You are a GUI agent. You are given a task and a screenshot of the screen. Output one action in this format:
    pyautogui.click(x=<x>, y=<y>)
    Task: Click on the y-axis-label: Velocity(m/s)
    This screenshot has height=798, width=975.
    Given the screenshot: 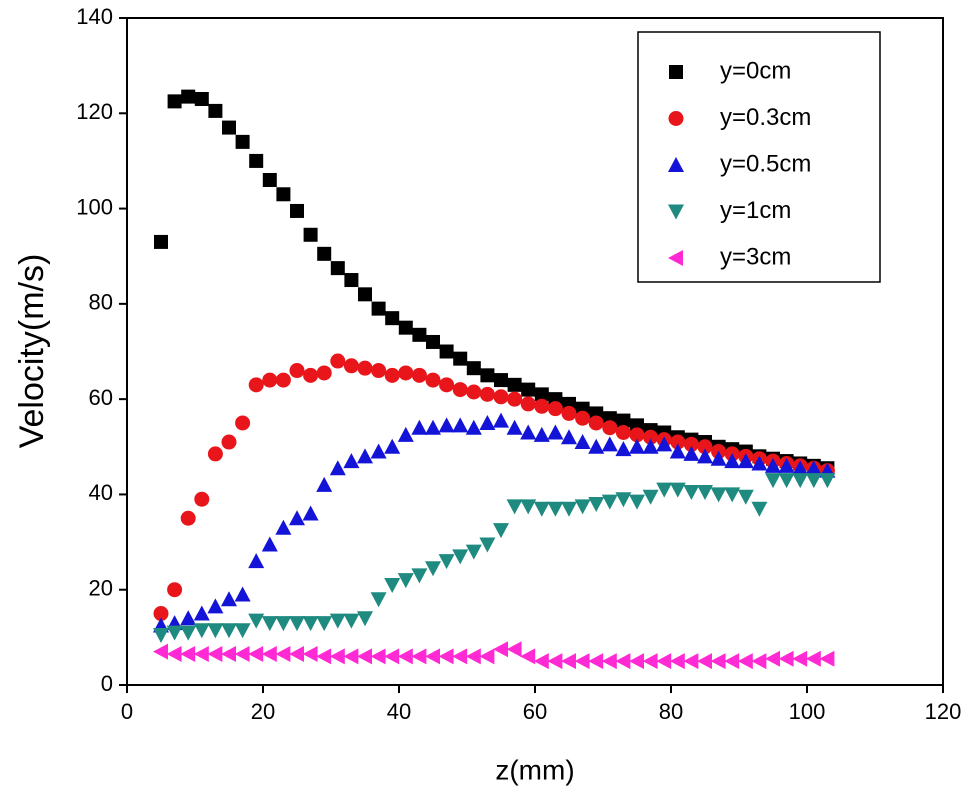 What is the action you would take?
    pyautogui.click(x=32, y=351)
    